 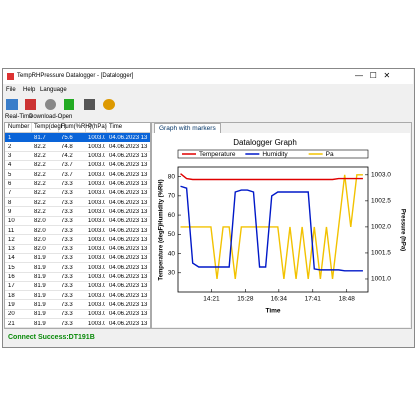 What do you see at coordinates (11, 295) in the screenshot?
I see `table-cell: 18` at bounding box center [11, 295].